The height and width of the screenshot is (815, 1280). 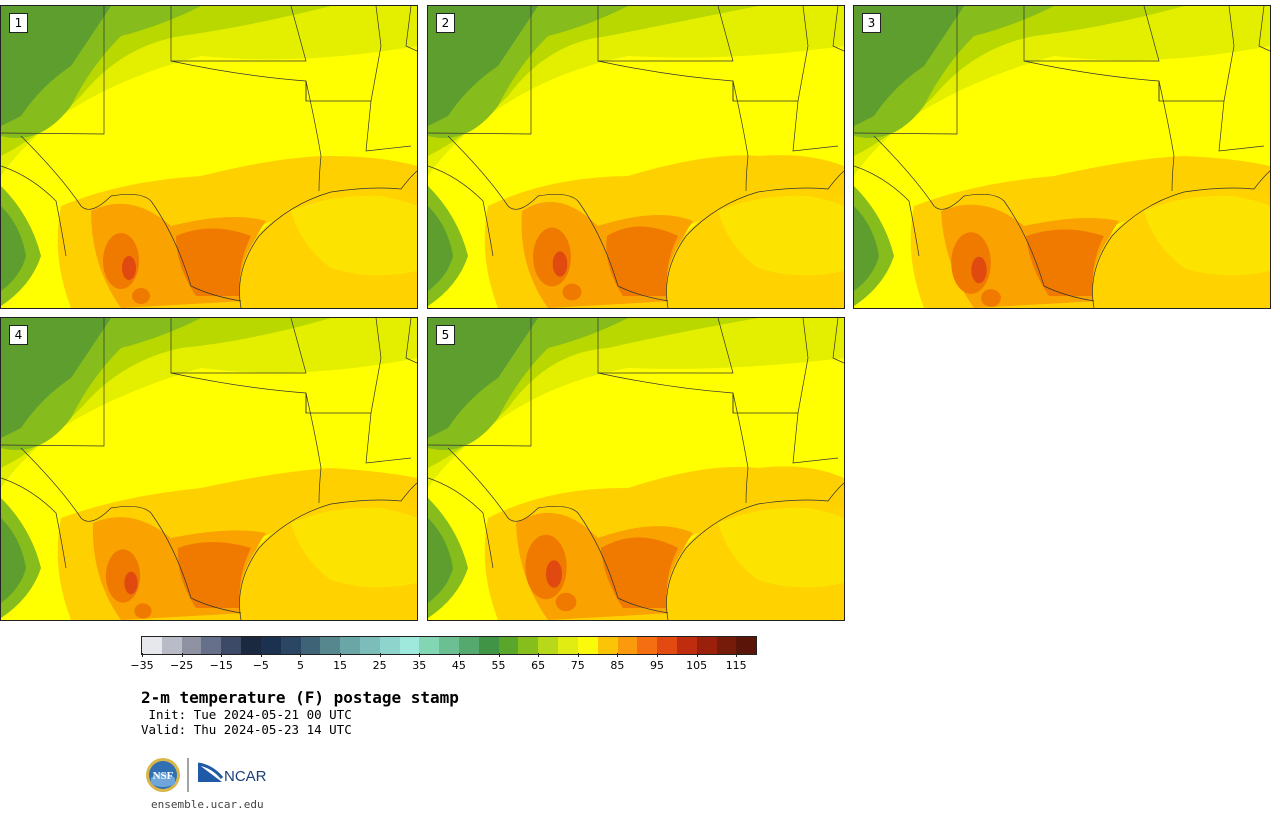 What do you see at coordinates (18, 335) in the screenshot?
I see `panel-number-label: 4` at bounding box center [18, 335].